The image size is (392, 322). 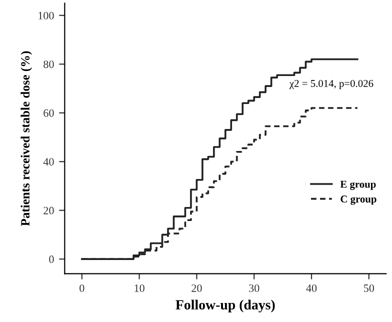 What do you see at coordinates (331, 85) in the screenshot?
I see `annotation: χ2 = 5.014, p=0.026` at bounding box center [331, 85].